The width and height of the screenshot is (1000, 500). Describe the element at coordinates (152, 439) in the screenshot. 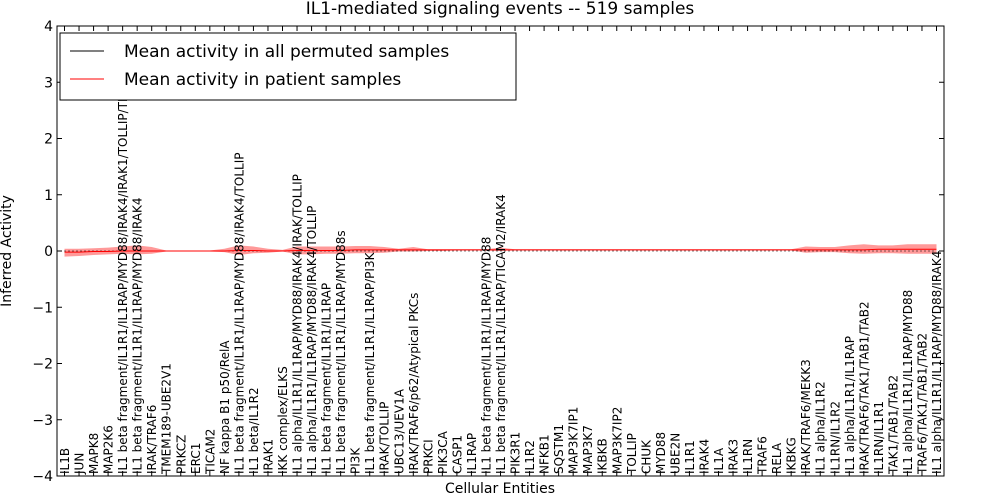

I see `x-tick-label: IRAK/TRAF6` at that location.